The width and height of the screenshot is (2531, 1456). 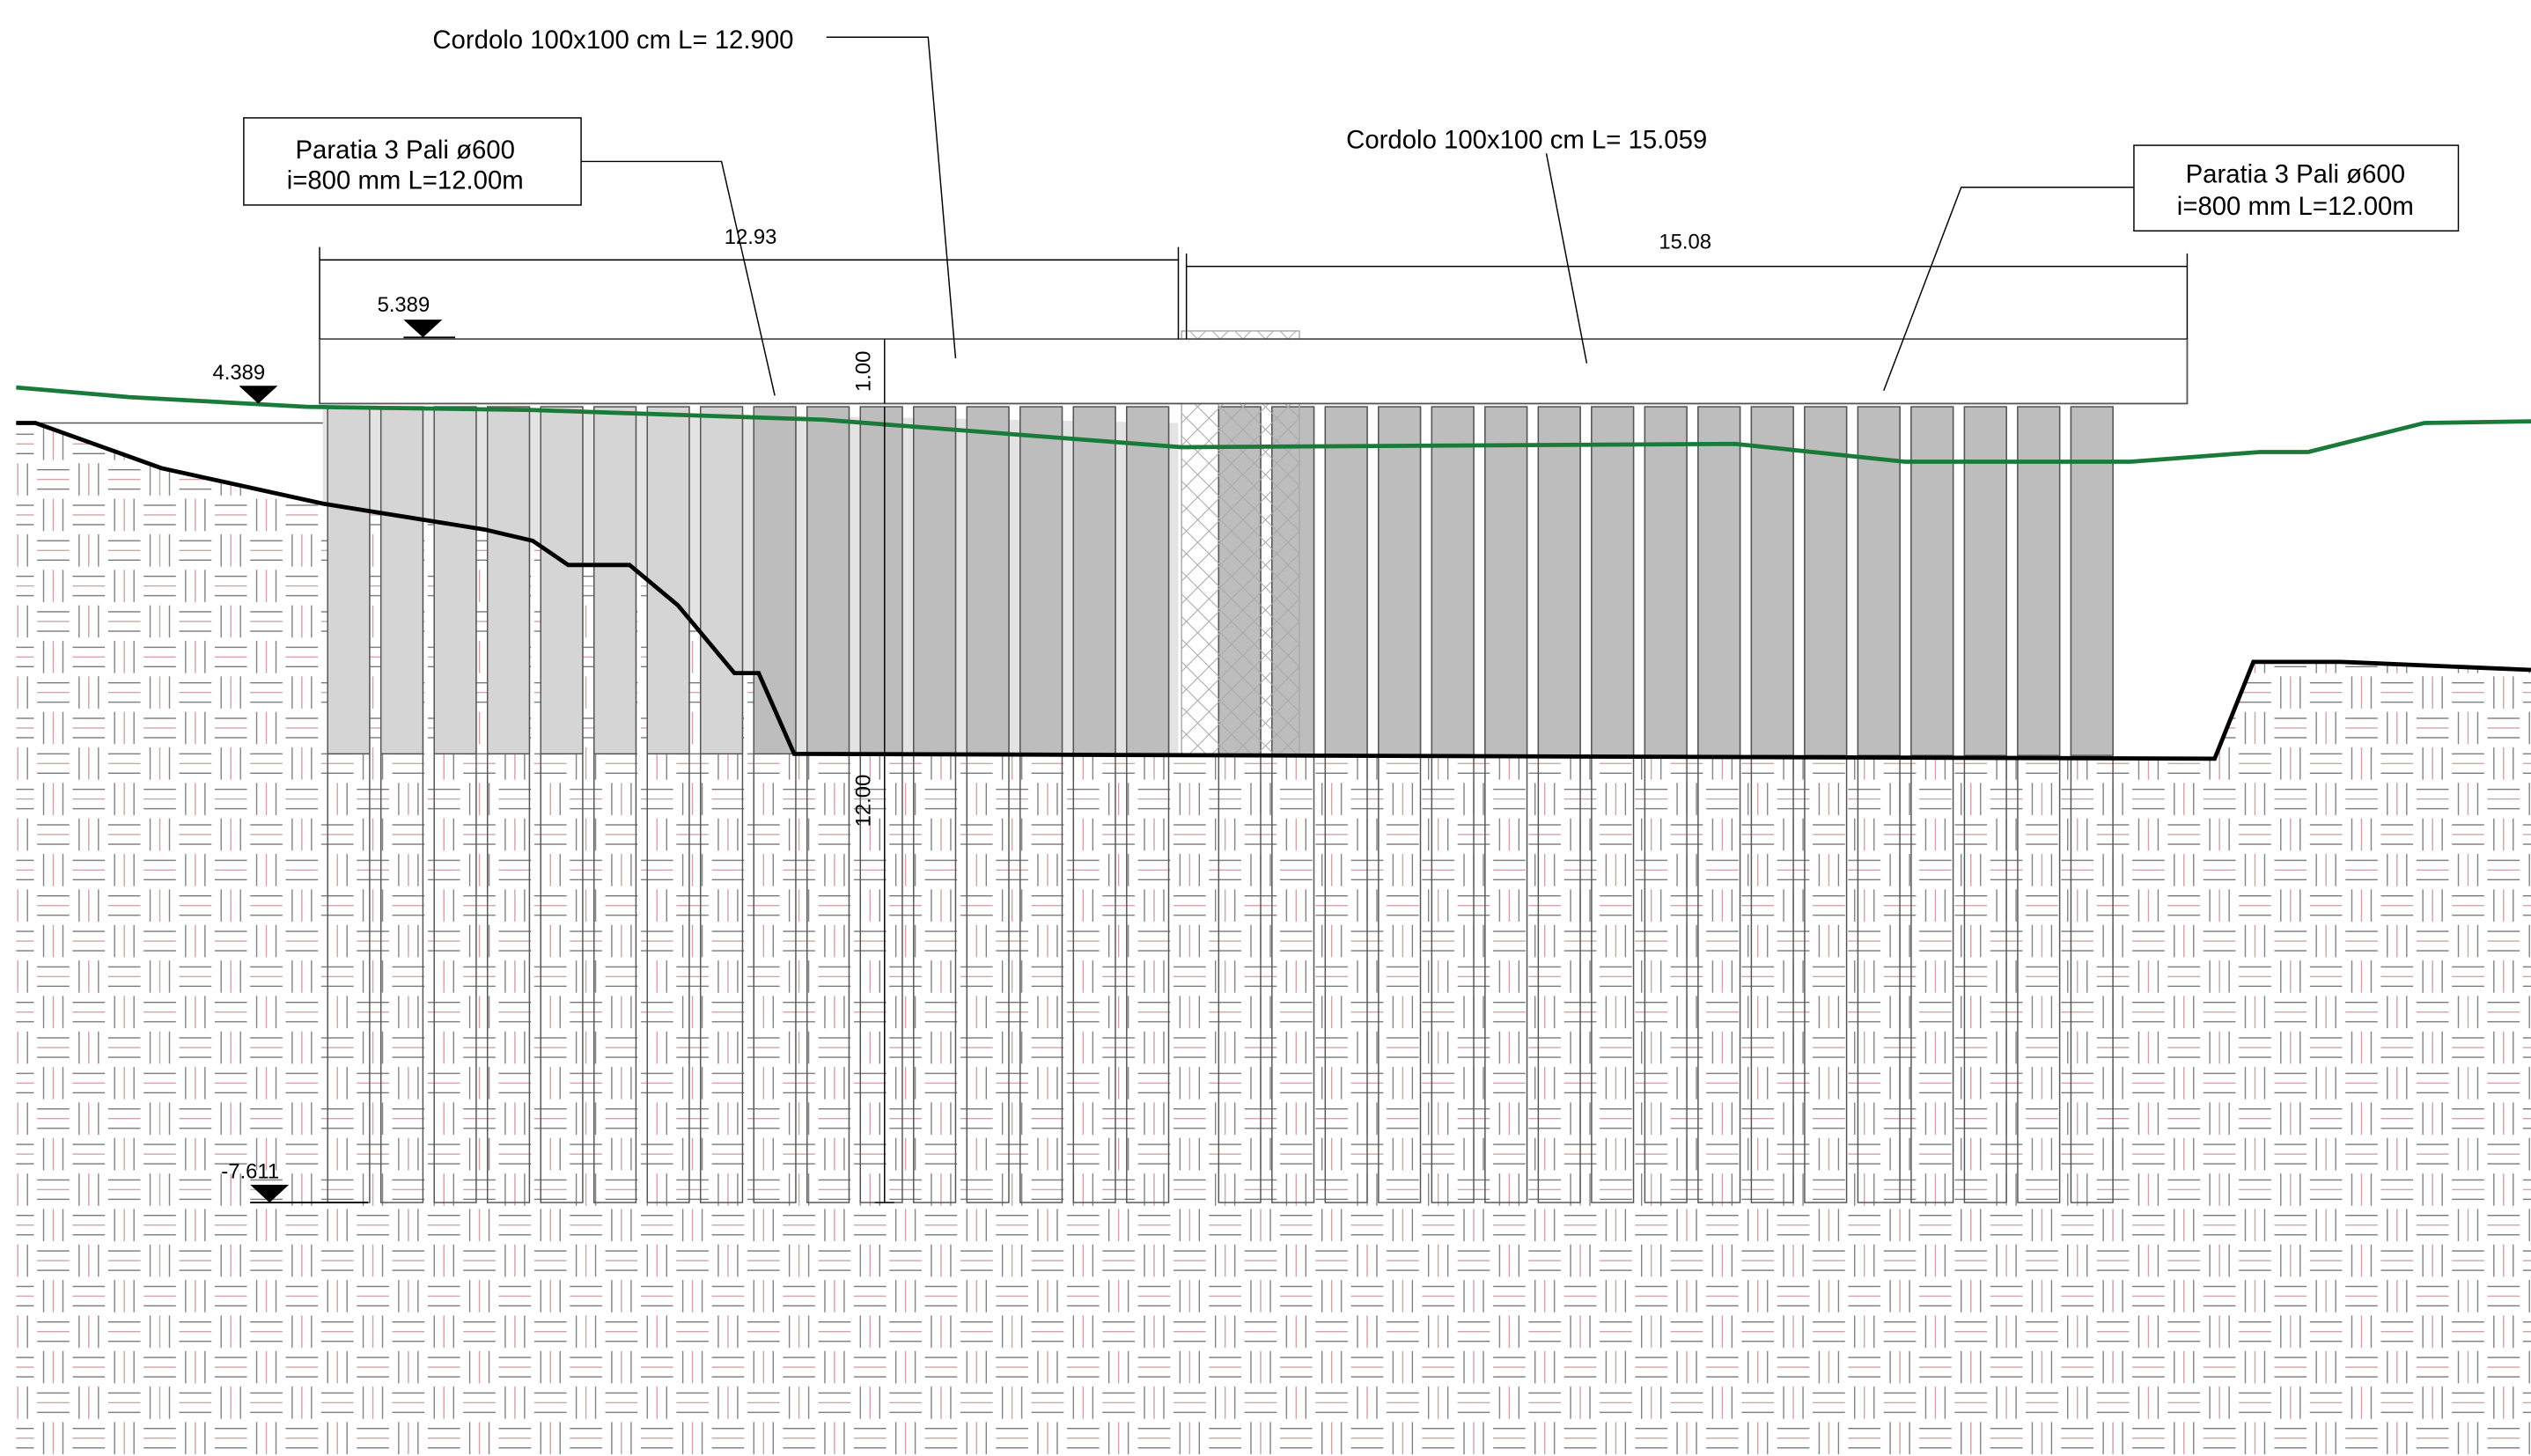 What do you see at coordinates (404, 305) in the screenshot?
I see `level-label: 5.389` at bounding box center [404, 305].